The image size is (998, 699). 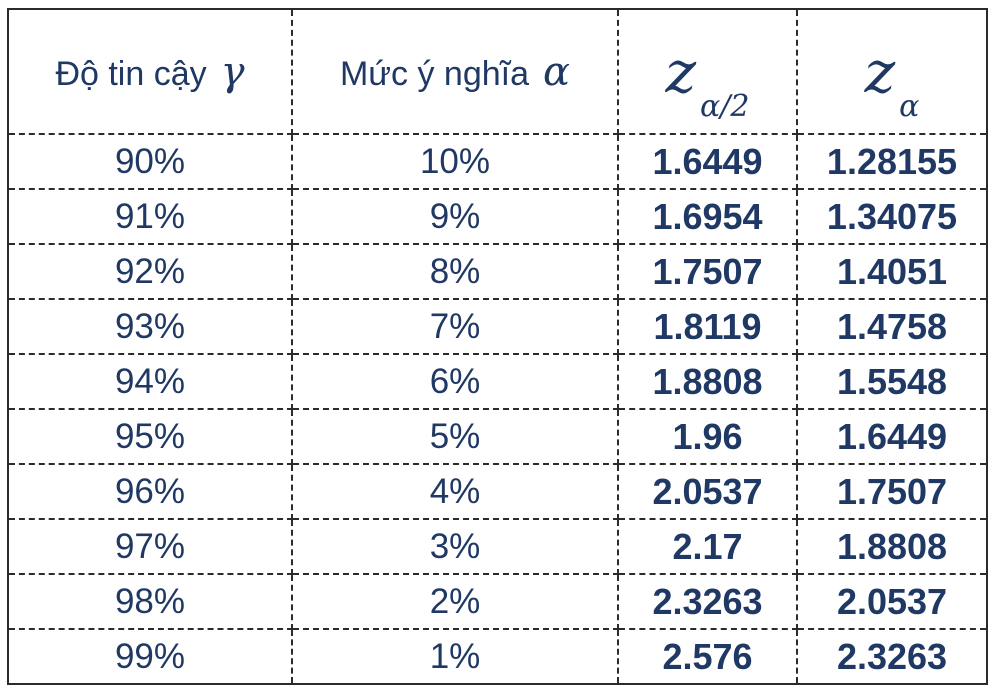 What do you see at coordinates (707, 71) in the screenshot?
I see `header-z-half-alpha: zα/2` at bounding box center [707, 71].